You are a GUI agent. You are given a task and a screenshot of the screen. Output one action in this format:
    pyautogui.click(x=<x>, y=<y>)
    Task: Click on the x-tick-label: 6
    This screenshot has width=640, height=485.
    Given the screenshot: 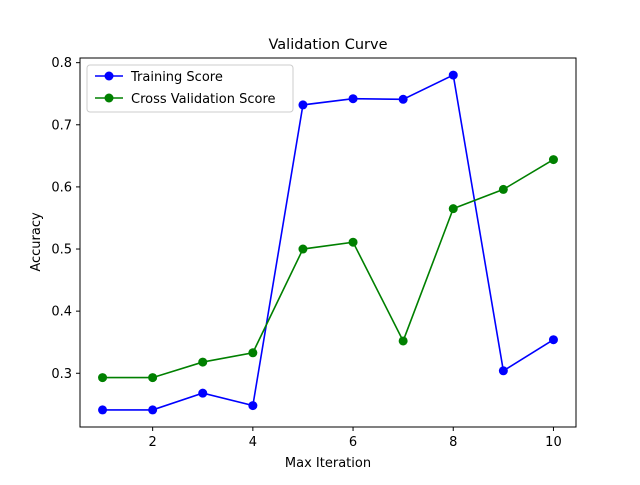 What is the action you would take?
    pyautogui.click(x=353, y=442)
    